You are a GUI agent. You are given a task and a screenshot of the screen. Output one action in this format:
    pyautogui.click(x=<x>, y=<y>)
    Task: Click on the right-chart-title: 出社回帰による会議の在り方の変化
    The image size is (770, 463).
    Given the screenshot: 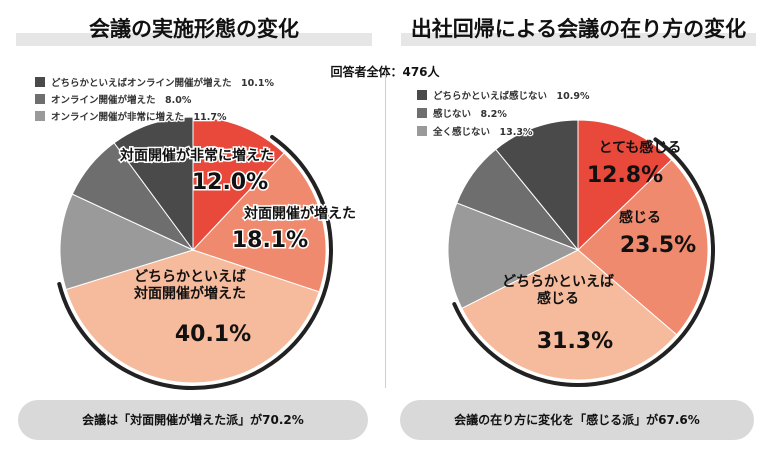 What is the action you would take?
    pyautogui.click(x=578, y=30)
    